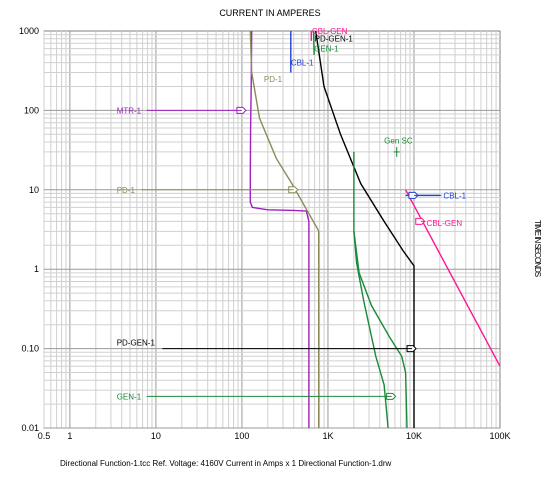 The height and width of the screenshot is (479, 550). Describe the element at coordinates (29, 229) in the screenshot. I see `y-tick-labels: 1000 100 10 1 0.10 0.01` at that location.